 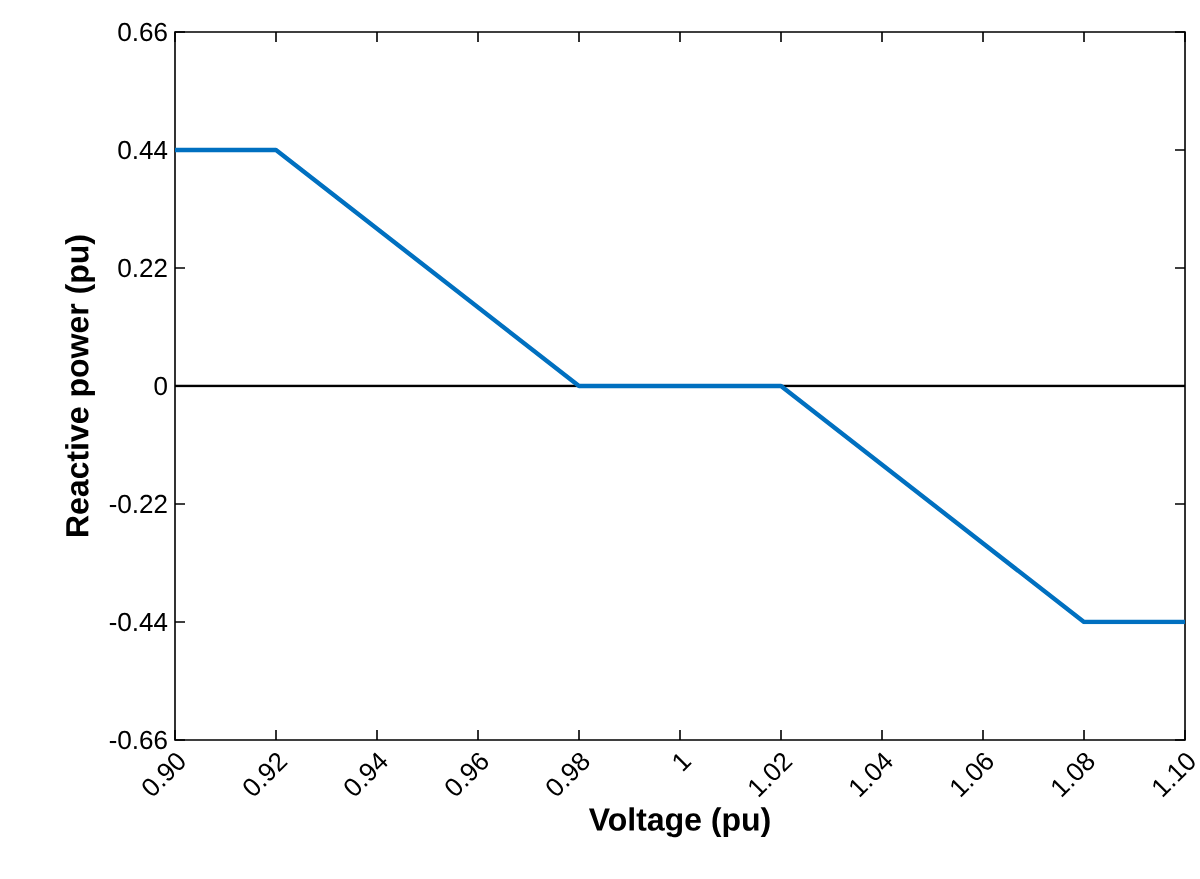 I want to click on y-tick-label: -0.22, so click(x=138, y=504).